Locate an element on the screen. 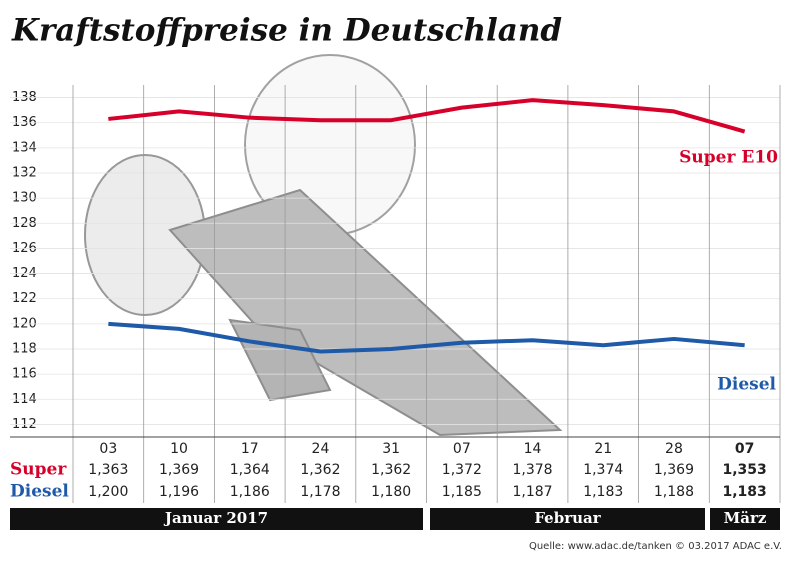 Image resolution: width=800 pixels, height=569 pixels. row-label: Diesel is located at coordinates (39, 492).